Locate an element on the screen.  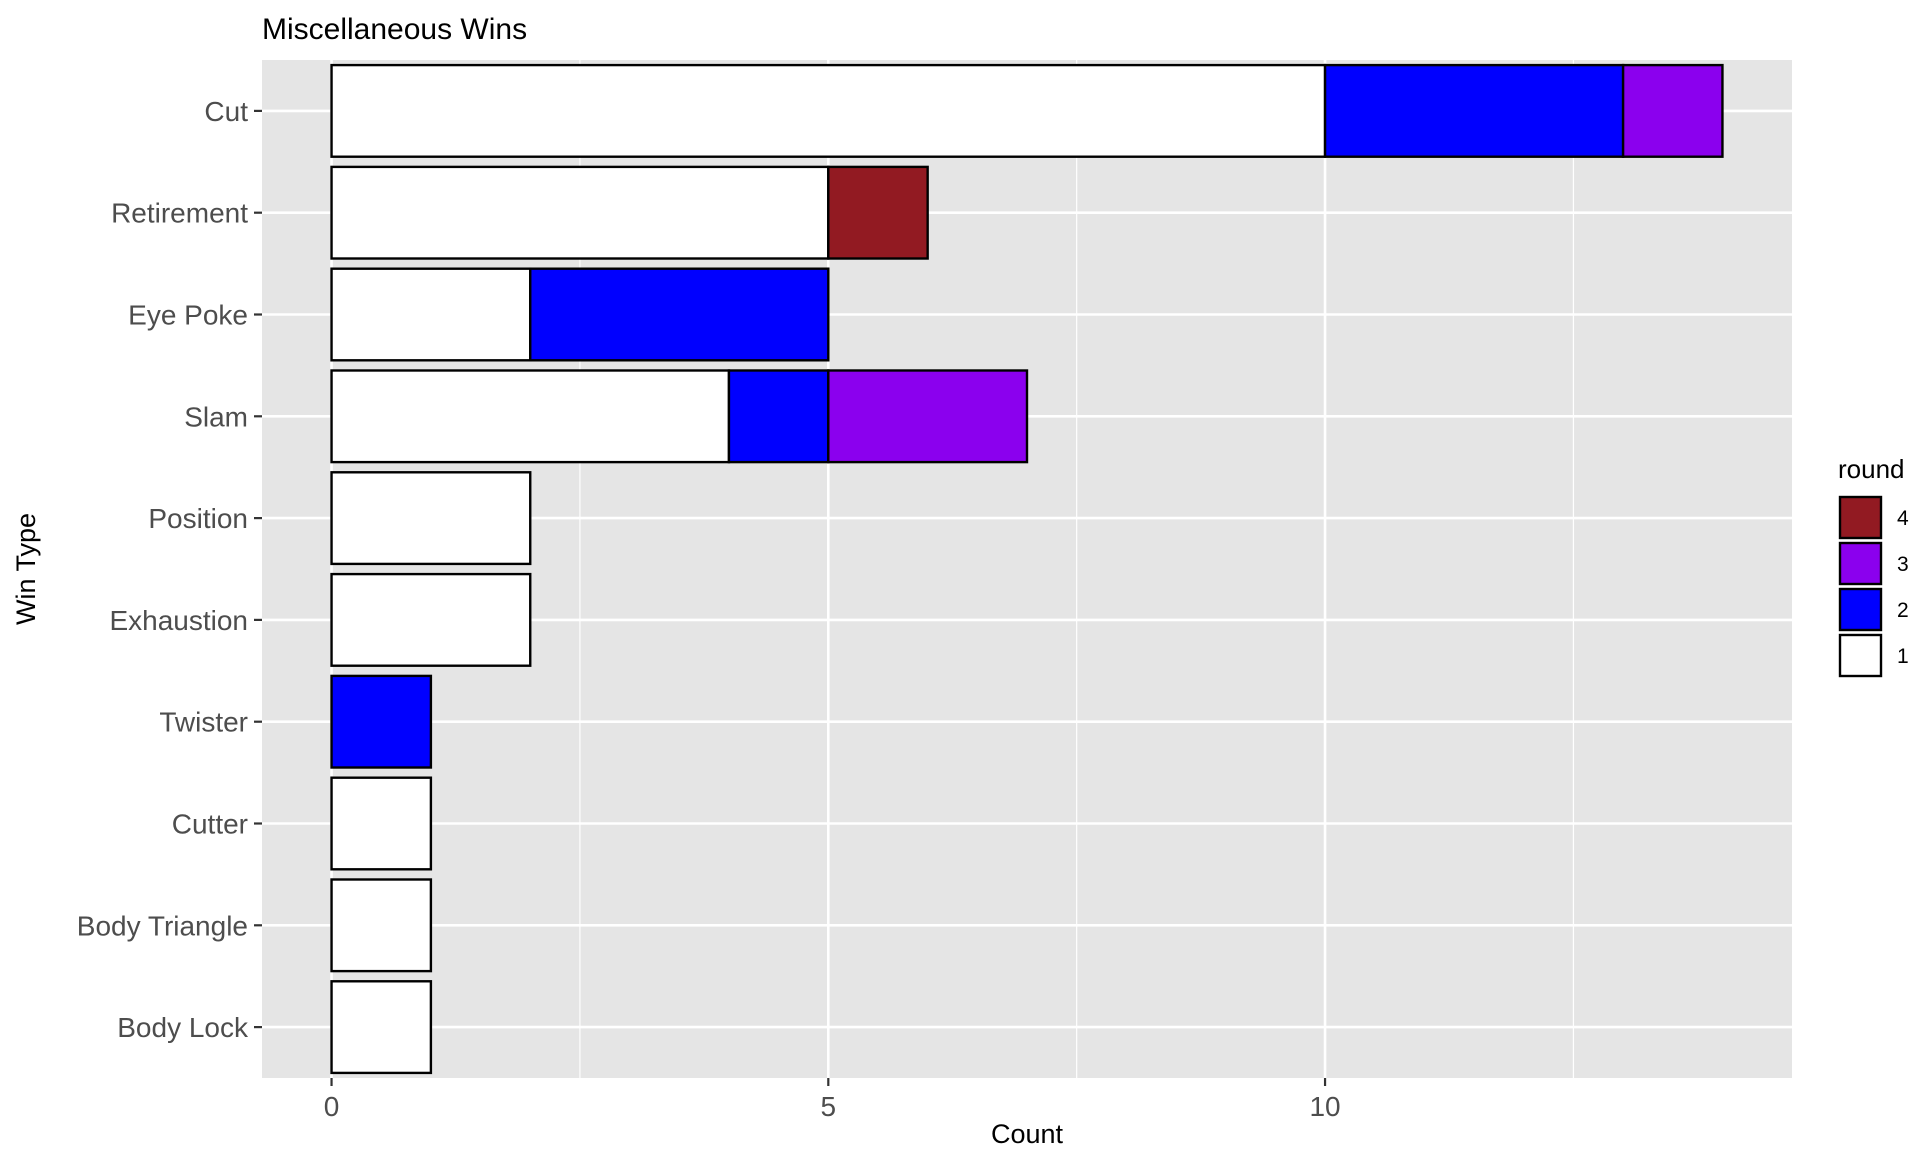
legend-items: 4 3 2 1 is located at coordinates (1873, 586).